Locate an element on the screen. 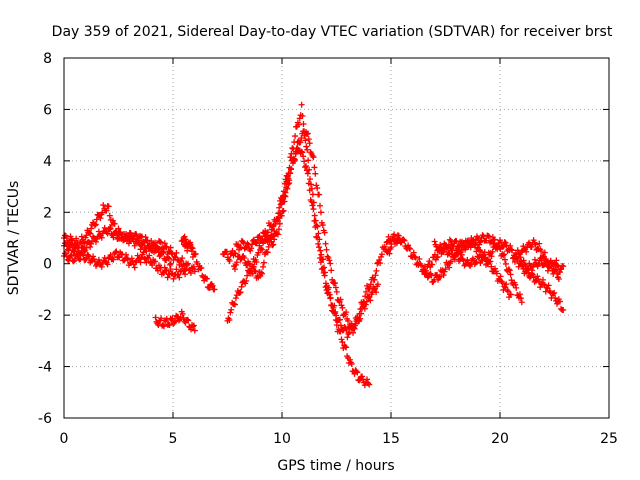 This screenshot has width=640, height=480. y-tick-label: -6 is located at coordinates (45, 419).